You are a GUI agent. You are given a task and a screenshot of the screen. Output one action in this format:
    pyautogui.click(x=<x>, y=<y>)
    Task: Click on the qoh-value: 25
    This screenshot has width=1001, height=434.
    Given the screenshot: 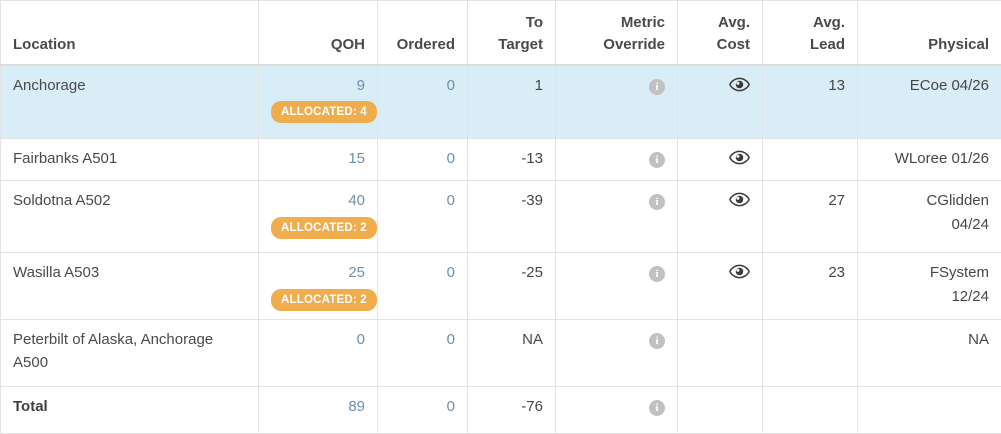 What is the action you would take?
    pyautogui.click(x=356, y=272)
    